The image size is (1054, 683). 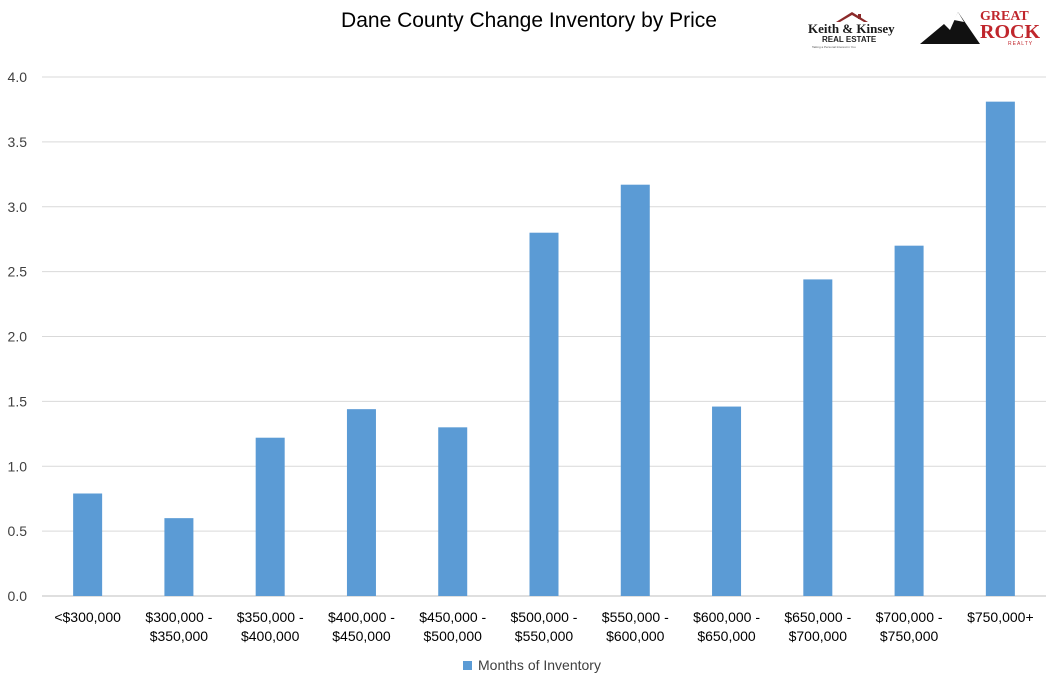 I want to click on great-rock-logo: GREAT ROCK REALTY, so click(x=980, y=29).